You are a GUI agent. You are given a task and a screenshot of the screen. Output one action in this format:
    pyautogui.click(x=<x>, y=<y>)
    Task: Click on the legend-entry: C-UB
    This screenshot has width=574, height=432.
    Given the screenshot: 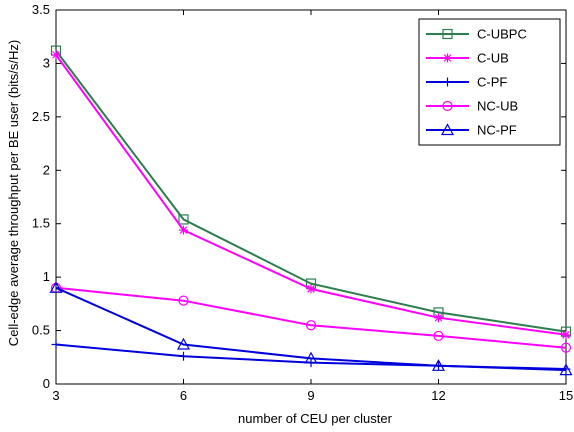 What is the action you would take?
    pyautogui.click(x=467, y=58)
    